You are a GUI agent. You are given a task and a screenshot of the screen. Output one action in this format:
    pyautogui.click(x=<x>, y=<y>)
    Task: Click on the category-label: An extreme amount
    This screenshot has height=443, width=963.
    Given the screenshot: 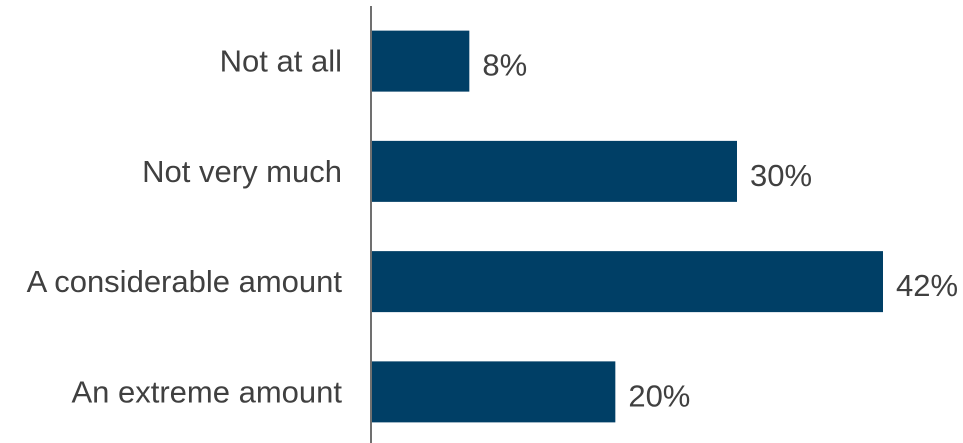 What is the action you would take?
    pyautogui.click(x=206, y=391)
    